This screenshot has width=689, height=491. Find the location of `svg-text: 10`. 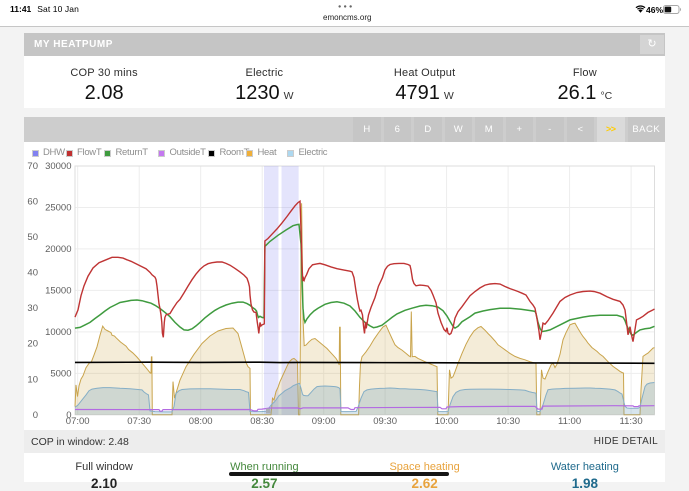

svg-text: 10 is located at coordinates (32, 379).